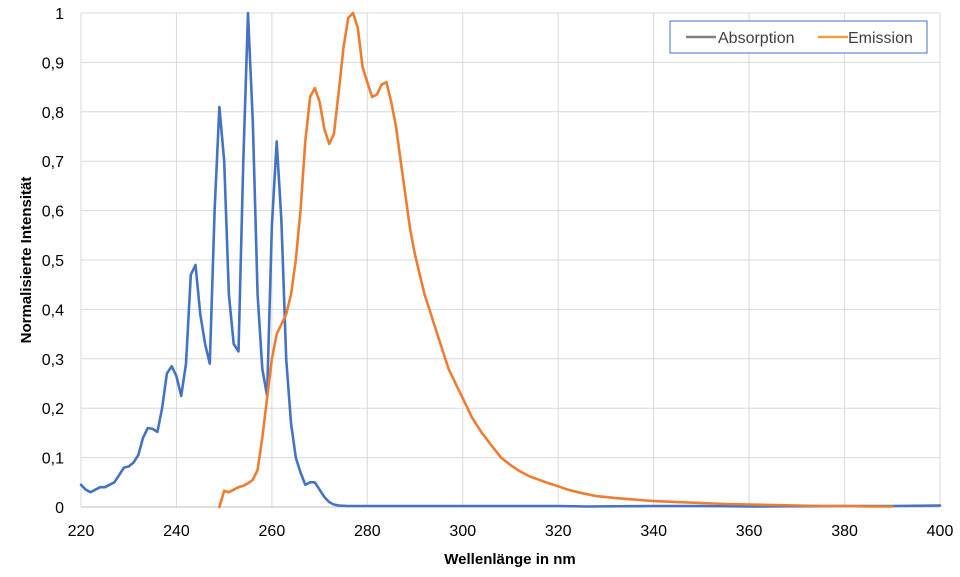 This screenshot has width=960, height=577. Describe the element at coordinates (798, 37) in the screenshot. I see `legend: Absorption Emission` at that location.